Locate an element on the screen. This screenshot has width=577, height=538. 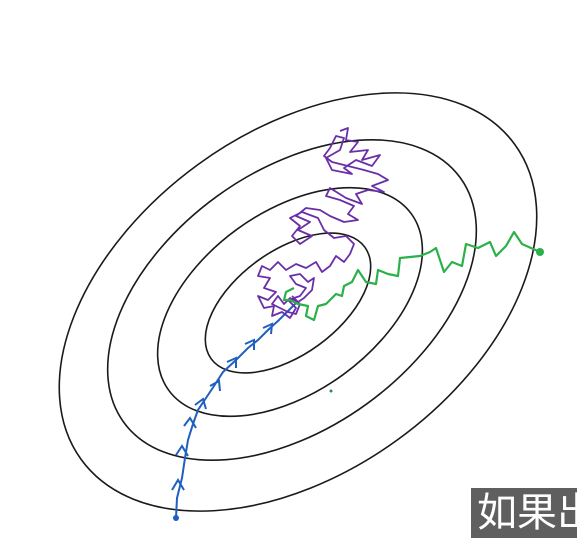
subtitle-overlay: 如果出 is located at coordinates (524, 513).